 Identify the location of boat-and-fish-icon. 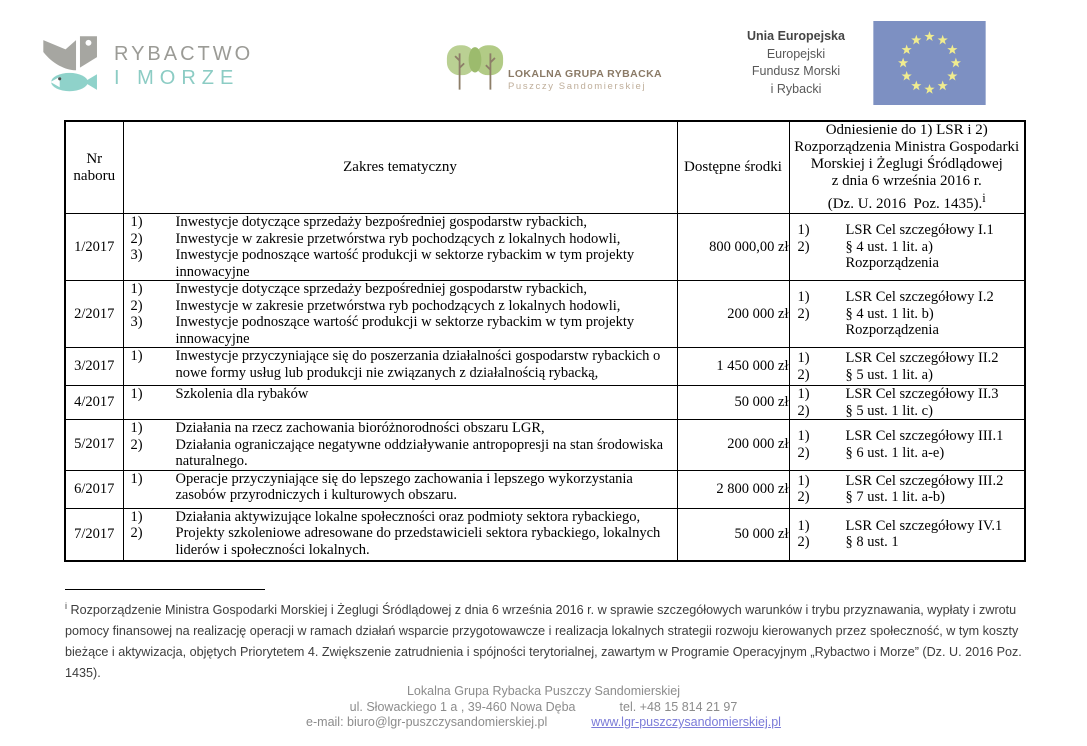
(70, 64).